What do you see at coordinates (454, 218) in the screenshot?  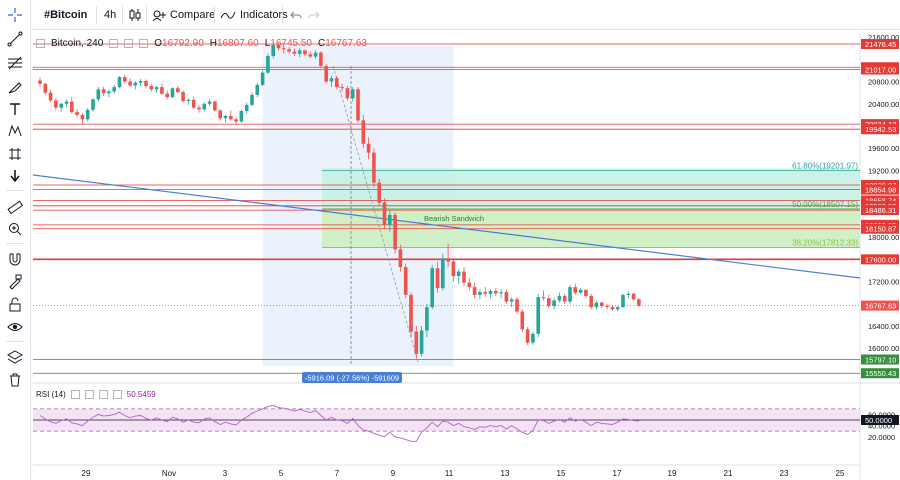 I see `pattern-annotation: Bearish Sandwich` at bounding box center [454, 218].